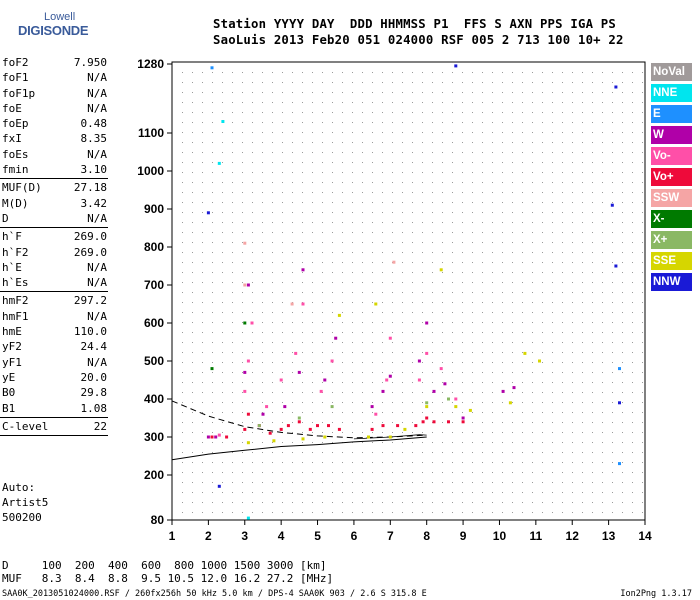 This screenshot has width=700, height=600. What do you see at coordinates (299, 419) in the screenshot?
I see `profile-trace` at bounding box center [299, 419].